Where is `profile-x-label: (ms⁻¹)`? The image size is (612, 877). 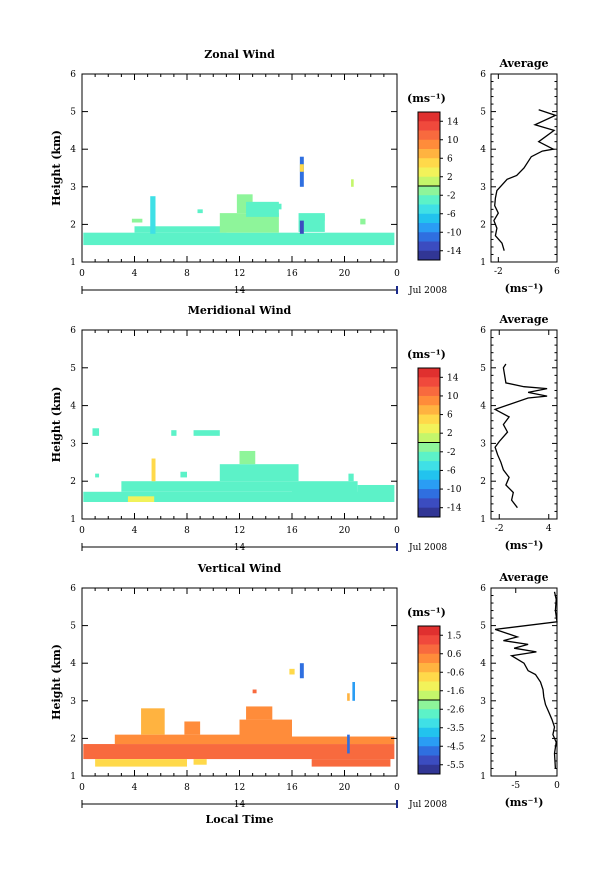 profile-x-label: (ms⁻¹) is located at coordinates (524, 802).